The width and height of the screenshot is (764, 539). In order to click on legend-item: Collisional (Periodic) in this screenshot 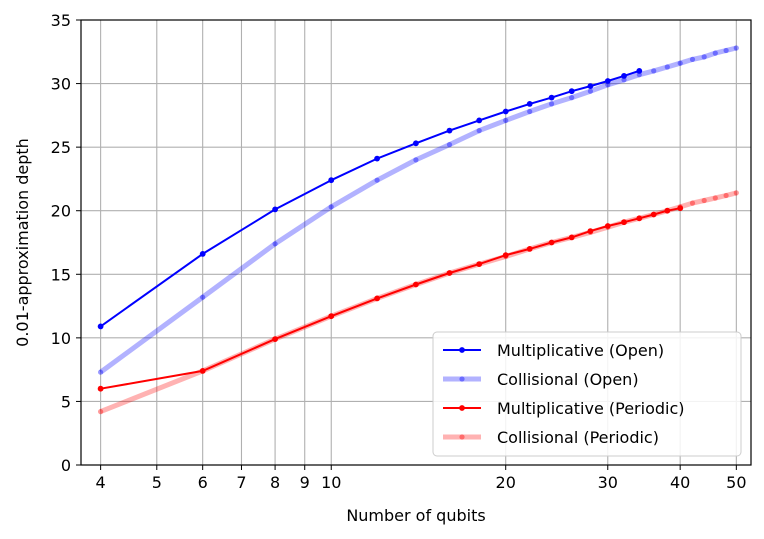, I will do `click(551, 437)`.